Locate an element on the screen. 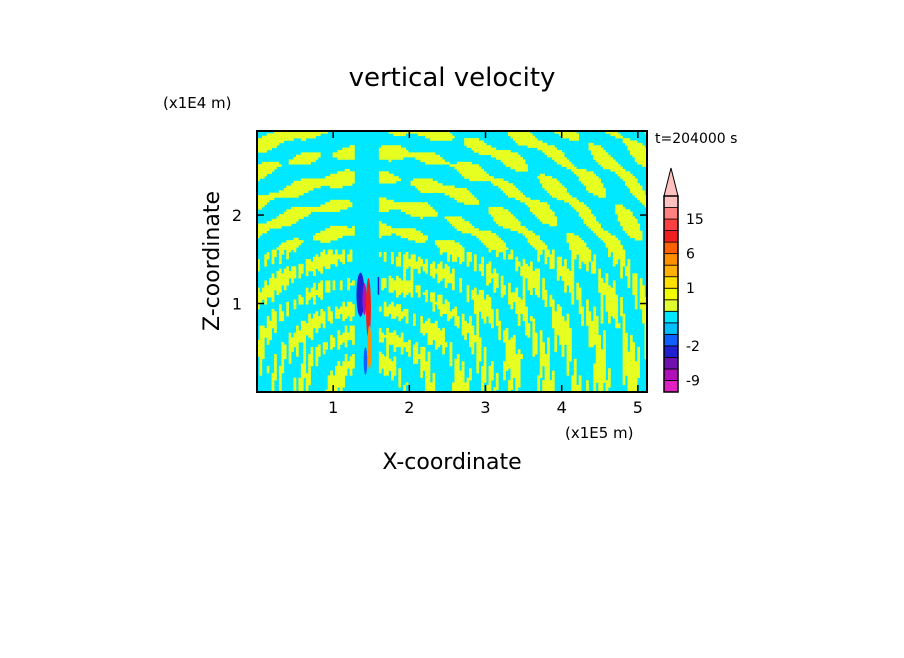 The width and height of the screenshot is (904, 658). colorbar-tick-label: -2 is located at coordinates (693, 347).